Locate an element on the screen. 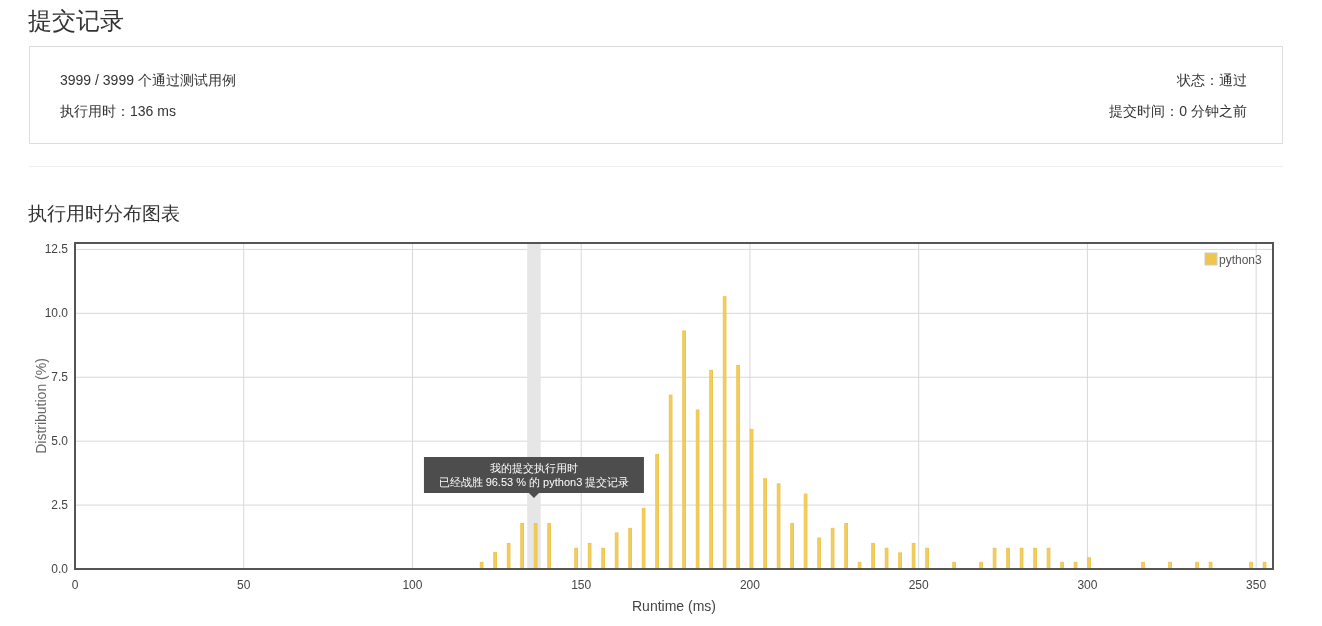  x-axis-title: Runtime (ms) is located at coordinates (674, 606).